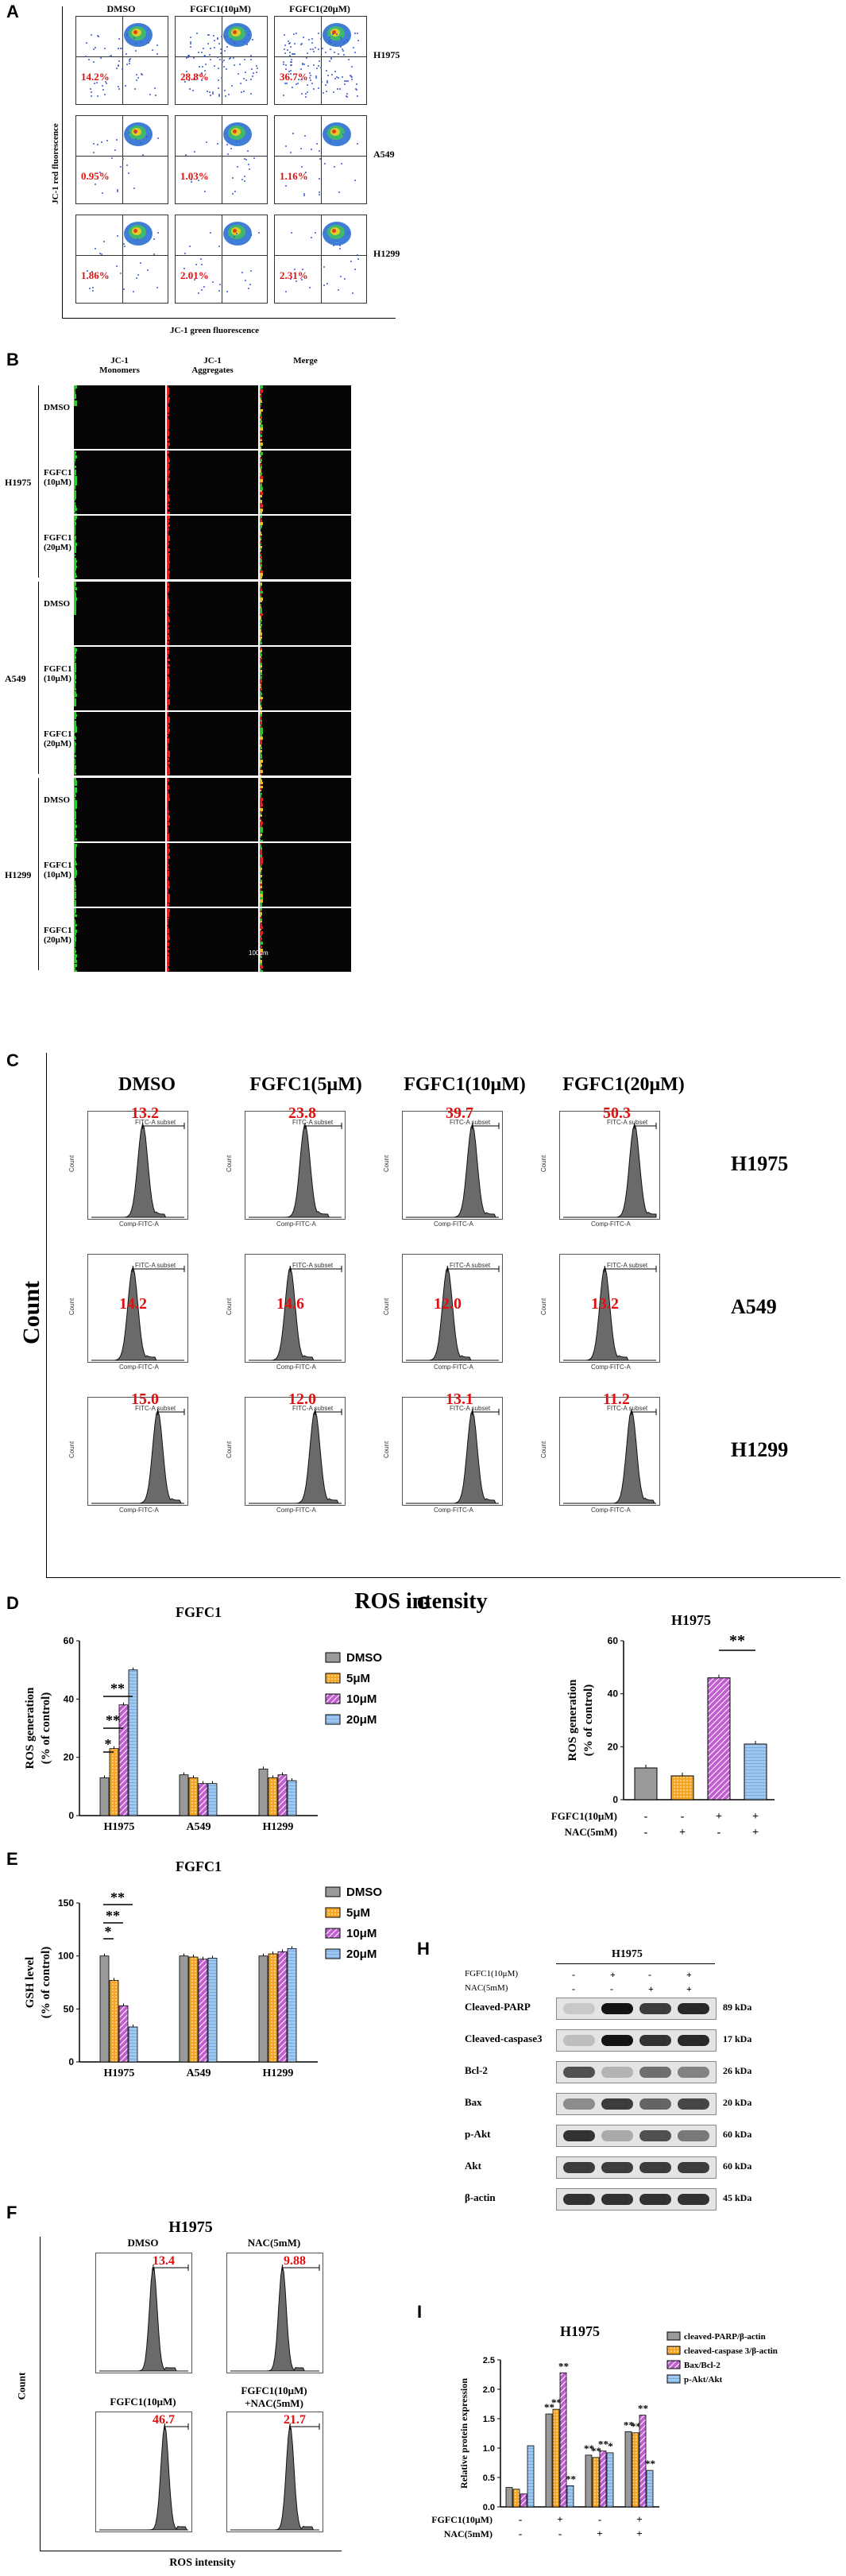 The image size is (846, 2576). What do you see at coordinates (109, 1744) in the screenshot?
I see `significance-marker: *` at bounding box center [109, 1744].